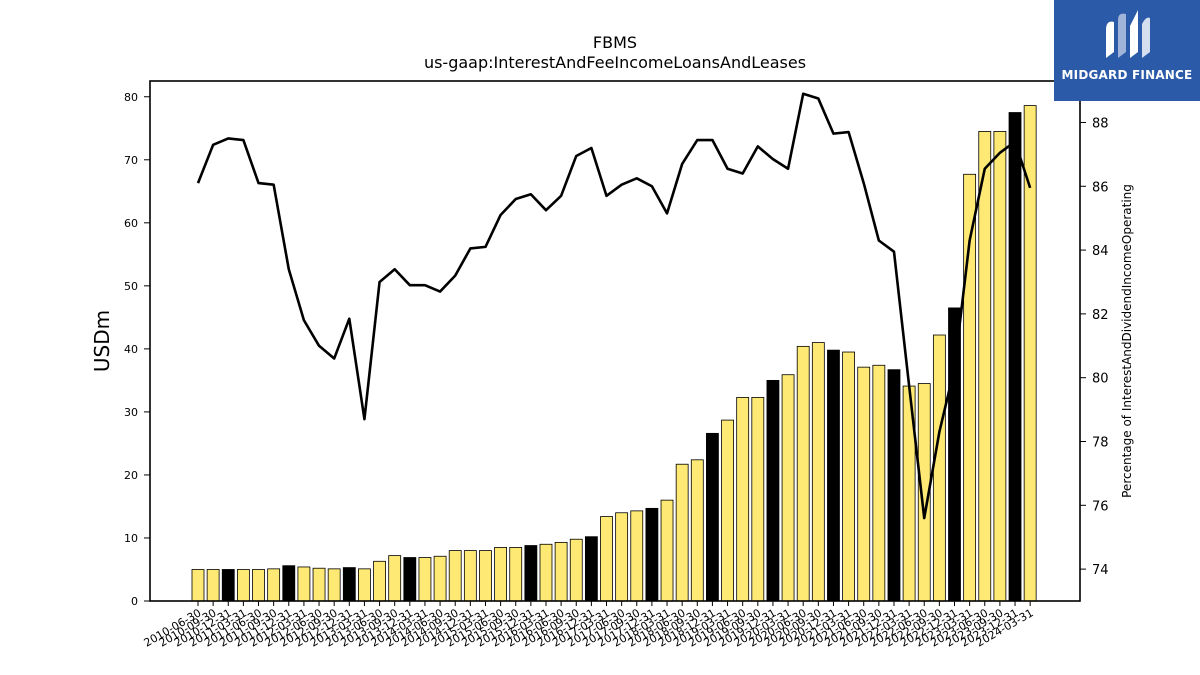 The width and height of the screenshot is (1200, 675). Describe the element at coordinates (131, 160) in the screenshot. I see `y-tick-label: 70` at that location.